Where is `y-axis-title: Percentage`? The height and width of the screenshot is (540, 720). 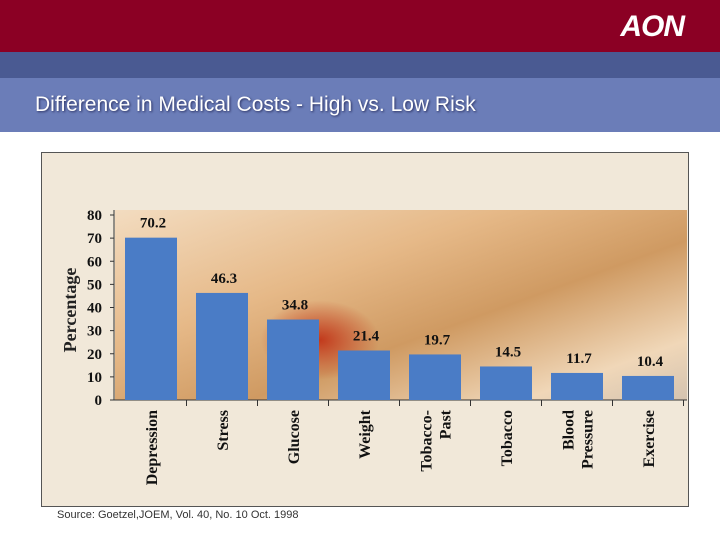
y-axis-title: Percentage is located at coordinates (70, 310).